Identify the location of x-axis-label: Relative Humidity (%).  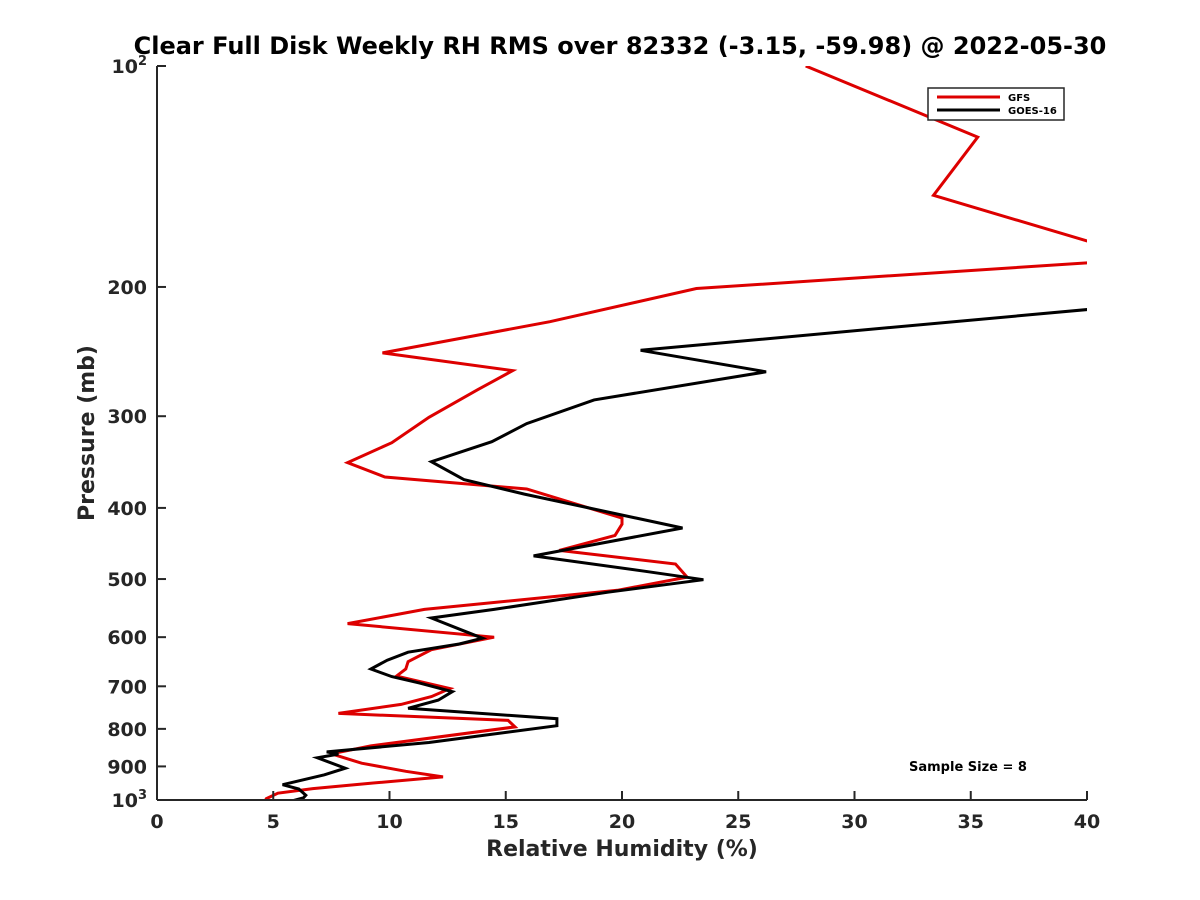
(622, 849).